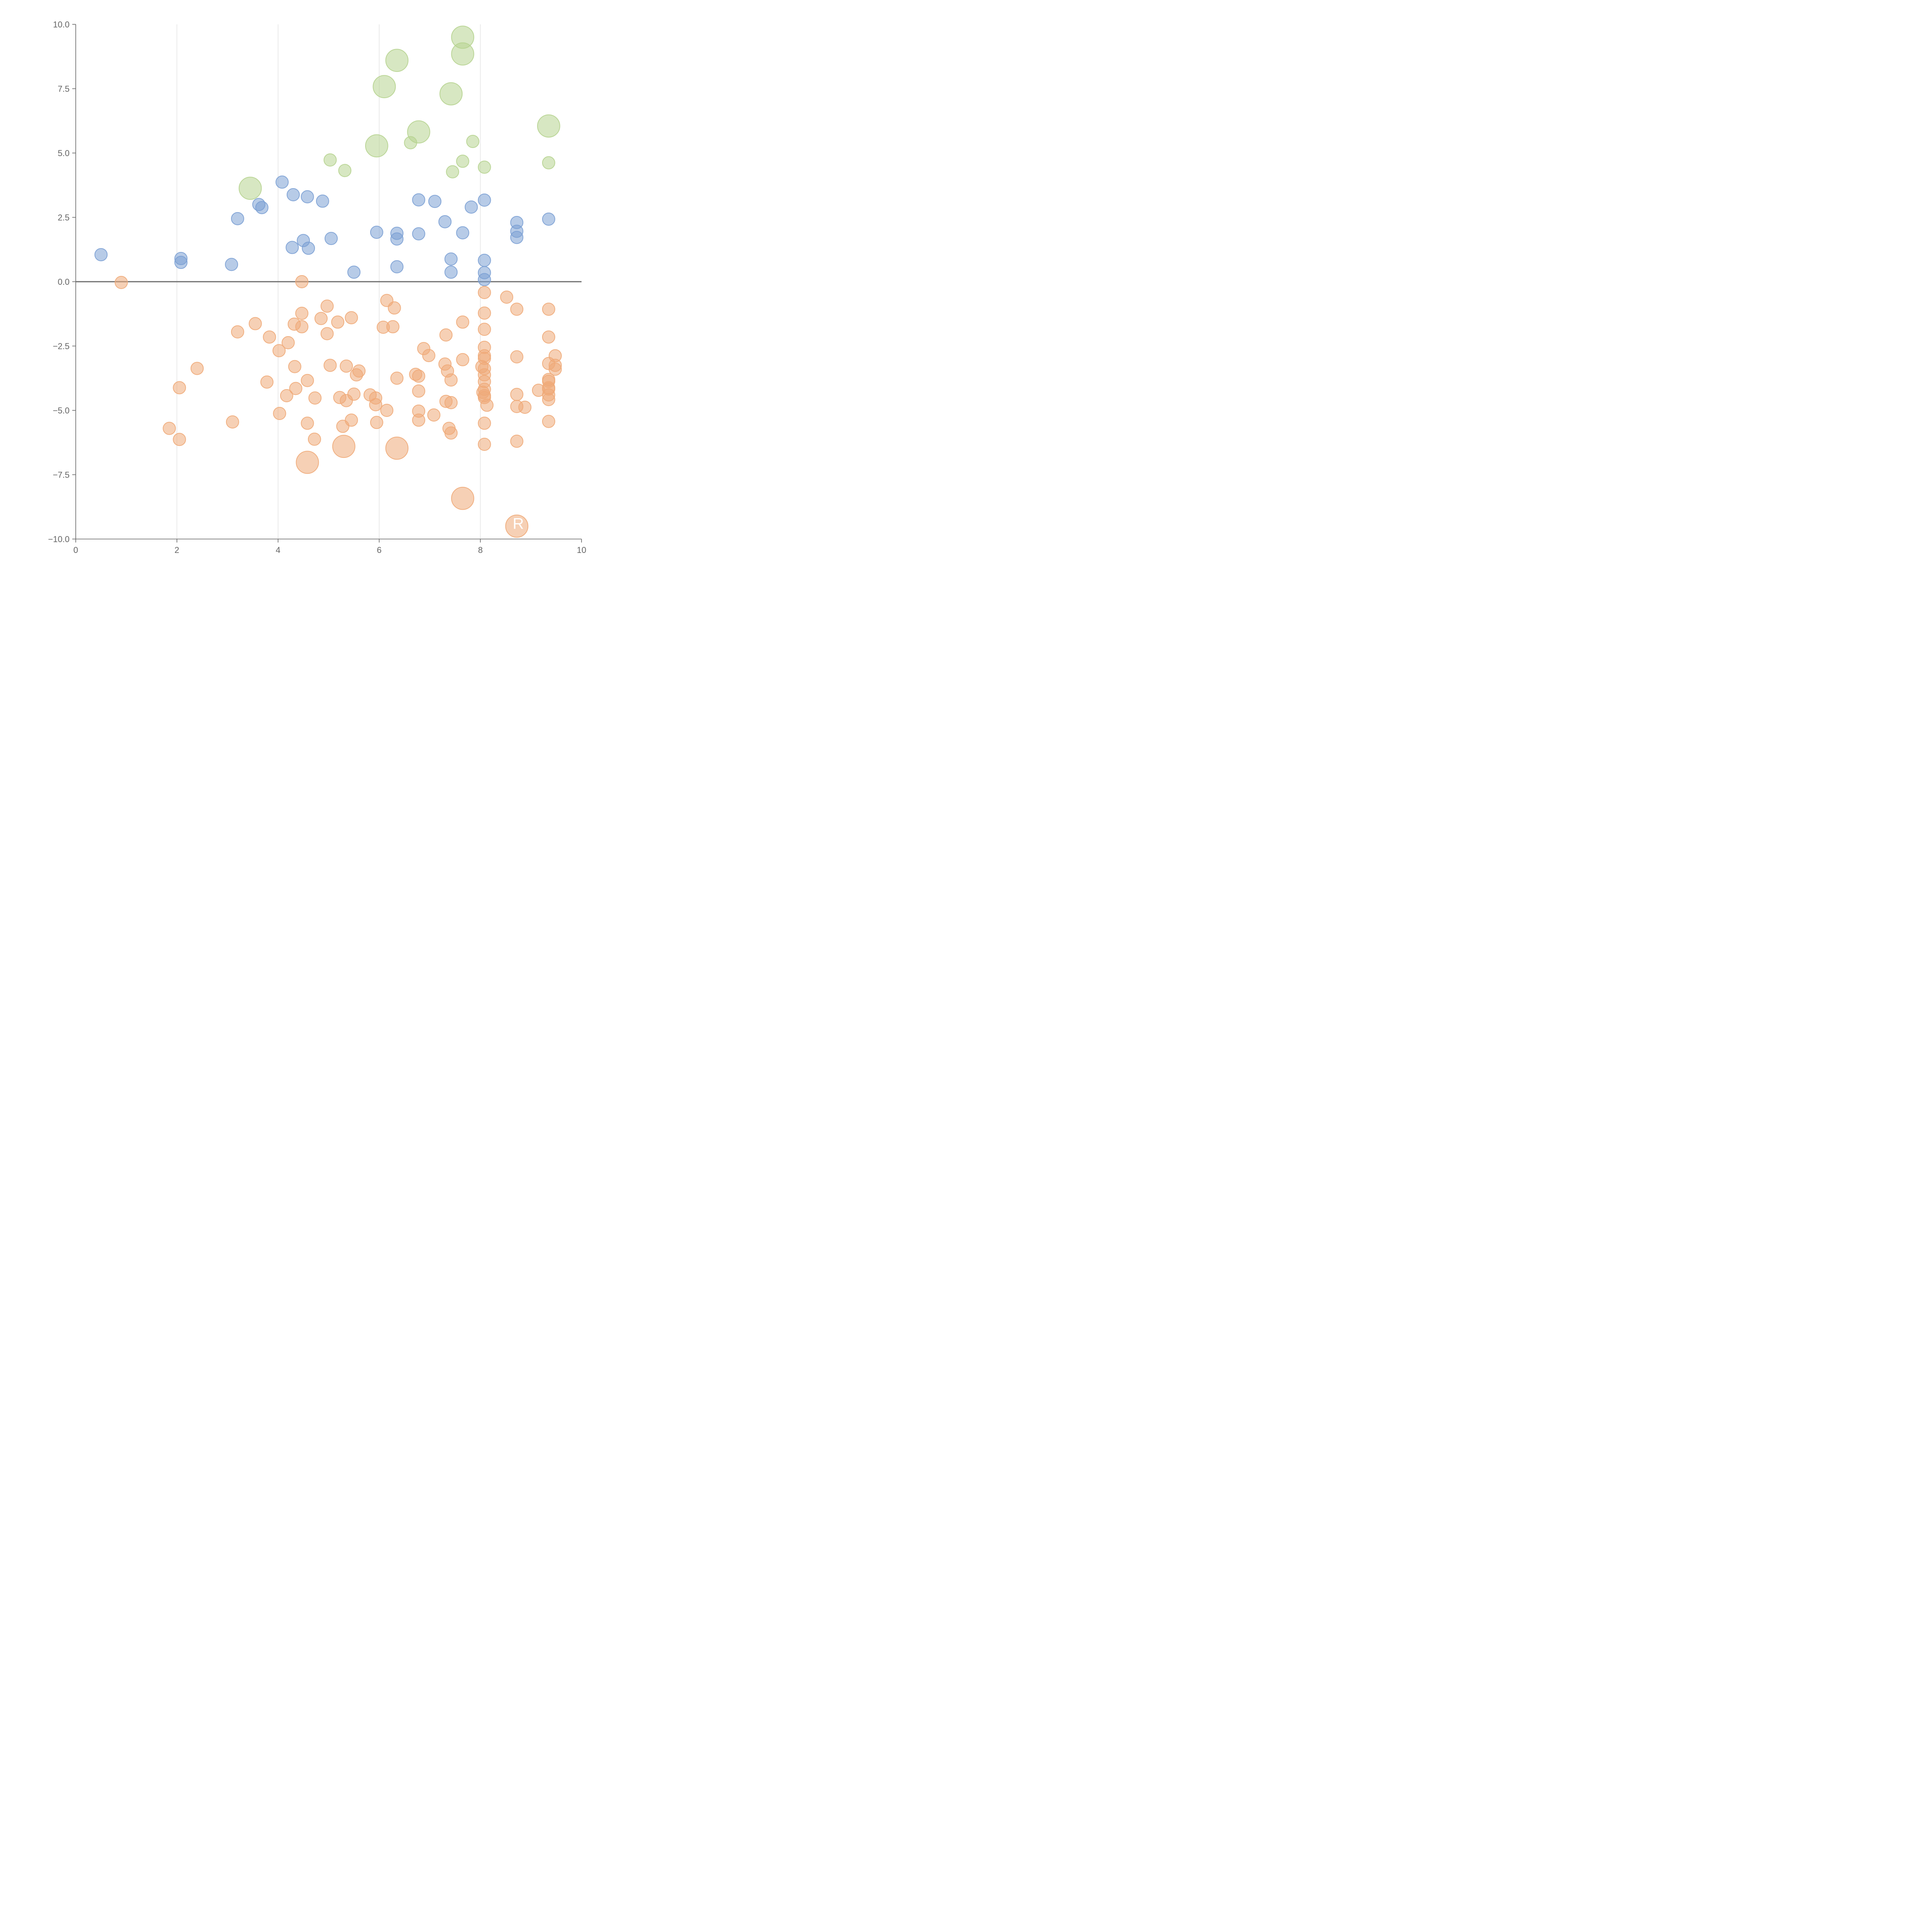  What do you see at coordinates (177, 550) in the screenshot?
I see `x-tick-label: 2` at bounding box center [177, 550].